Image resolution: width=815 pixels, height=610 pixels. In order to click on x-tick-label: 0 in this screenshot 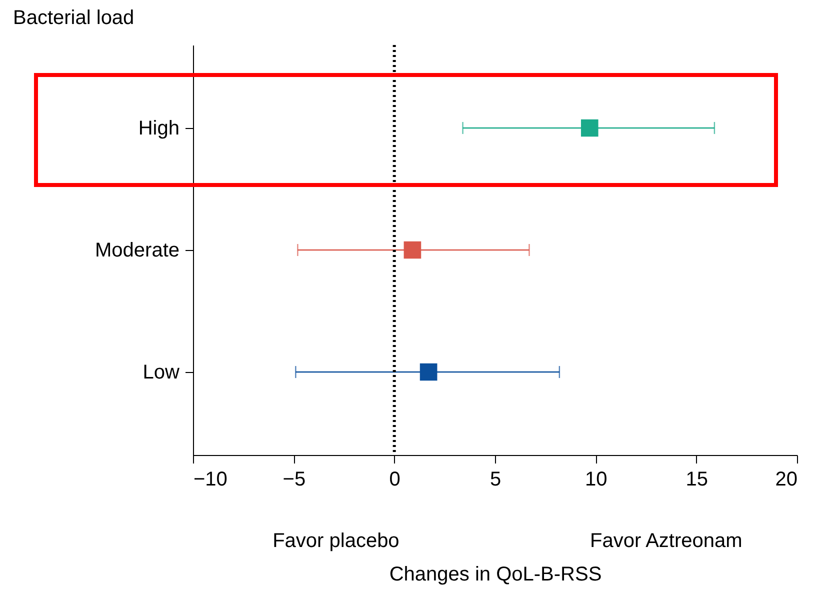, I will do `click(394, 479)`.